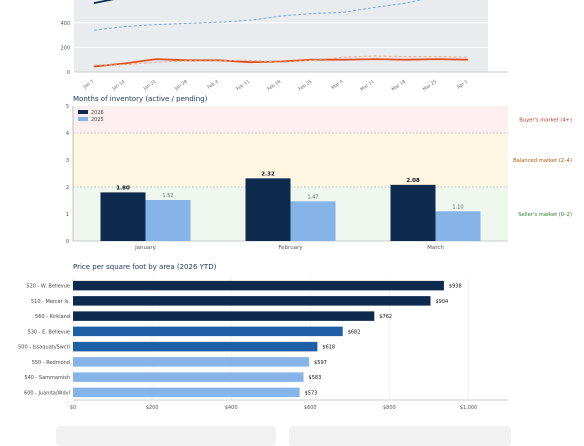 The height and width of the screenshot is (446, 584). Describe the element at coordinates (152, 408) in the screenshot. I see `price-x-tick-label: $200` at that location.